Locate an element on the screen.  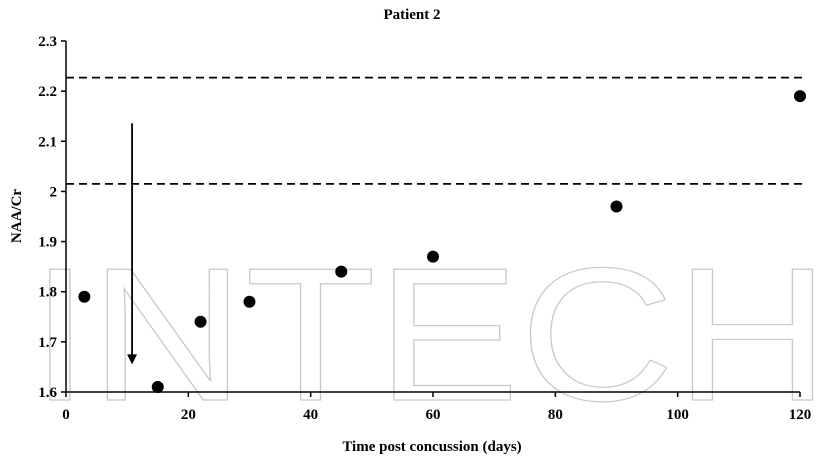
y-tick-label: 1.6 is located at coordinates (47, 393).